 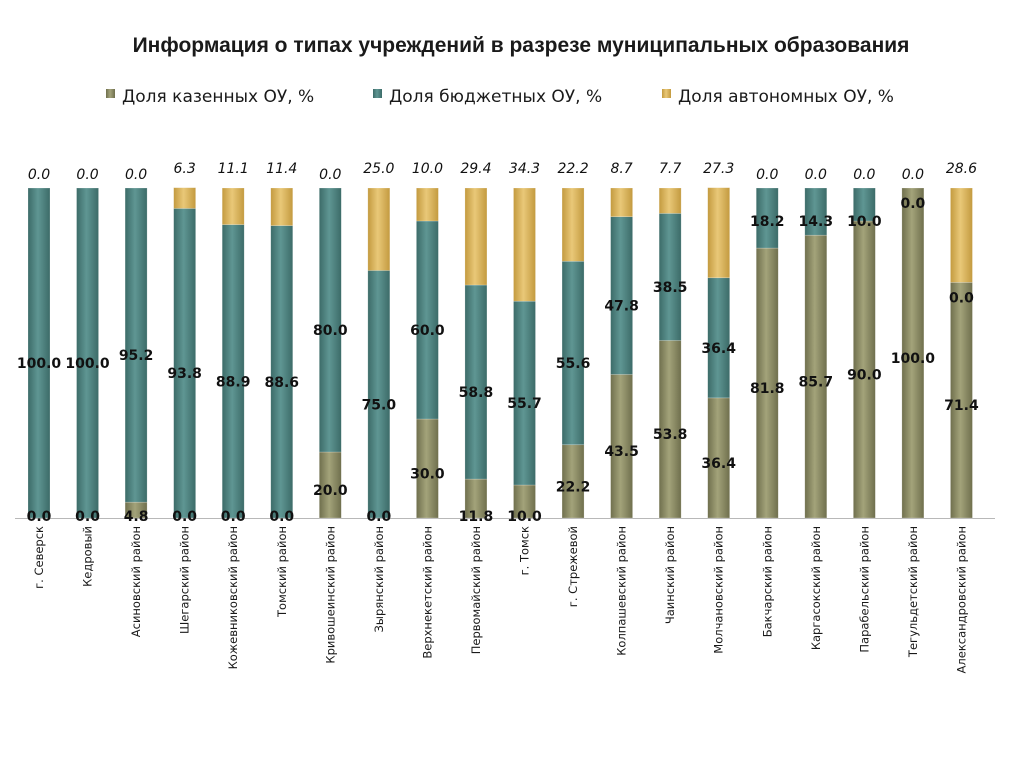 I want to click on legend-swatch-kazennye, so click(x=110, y=93).